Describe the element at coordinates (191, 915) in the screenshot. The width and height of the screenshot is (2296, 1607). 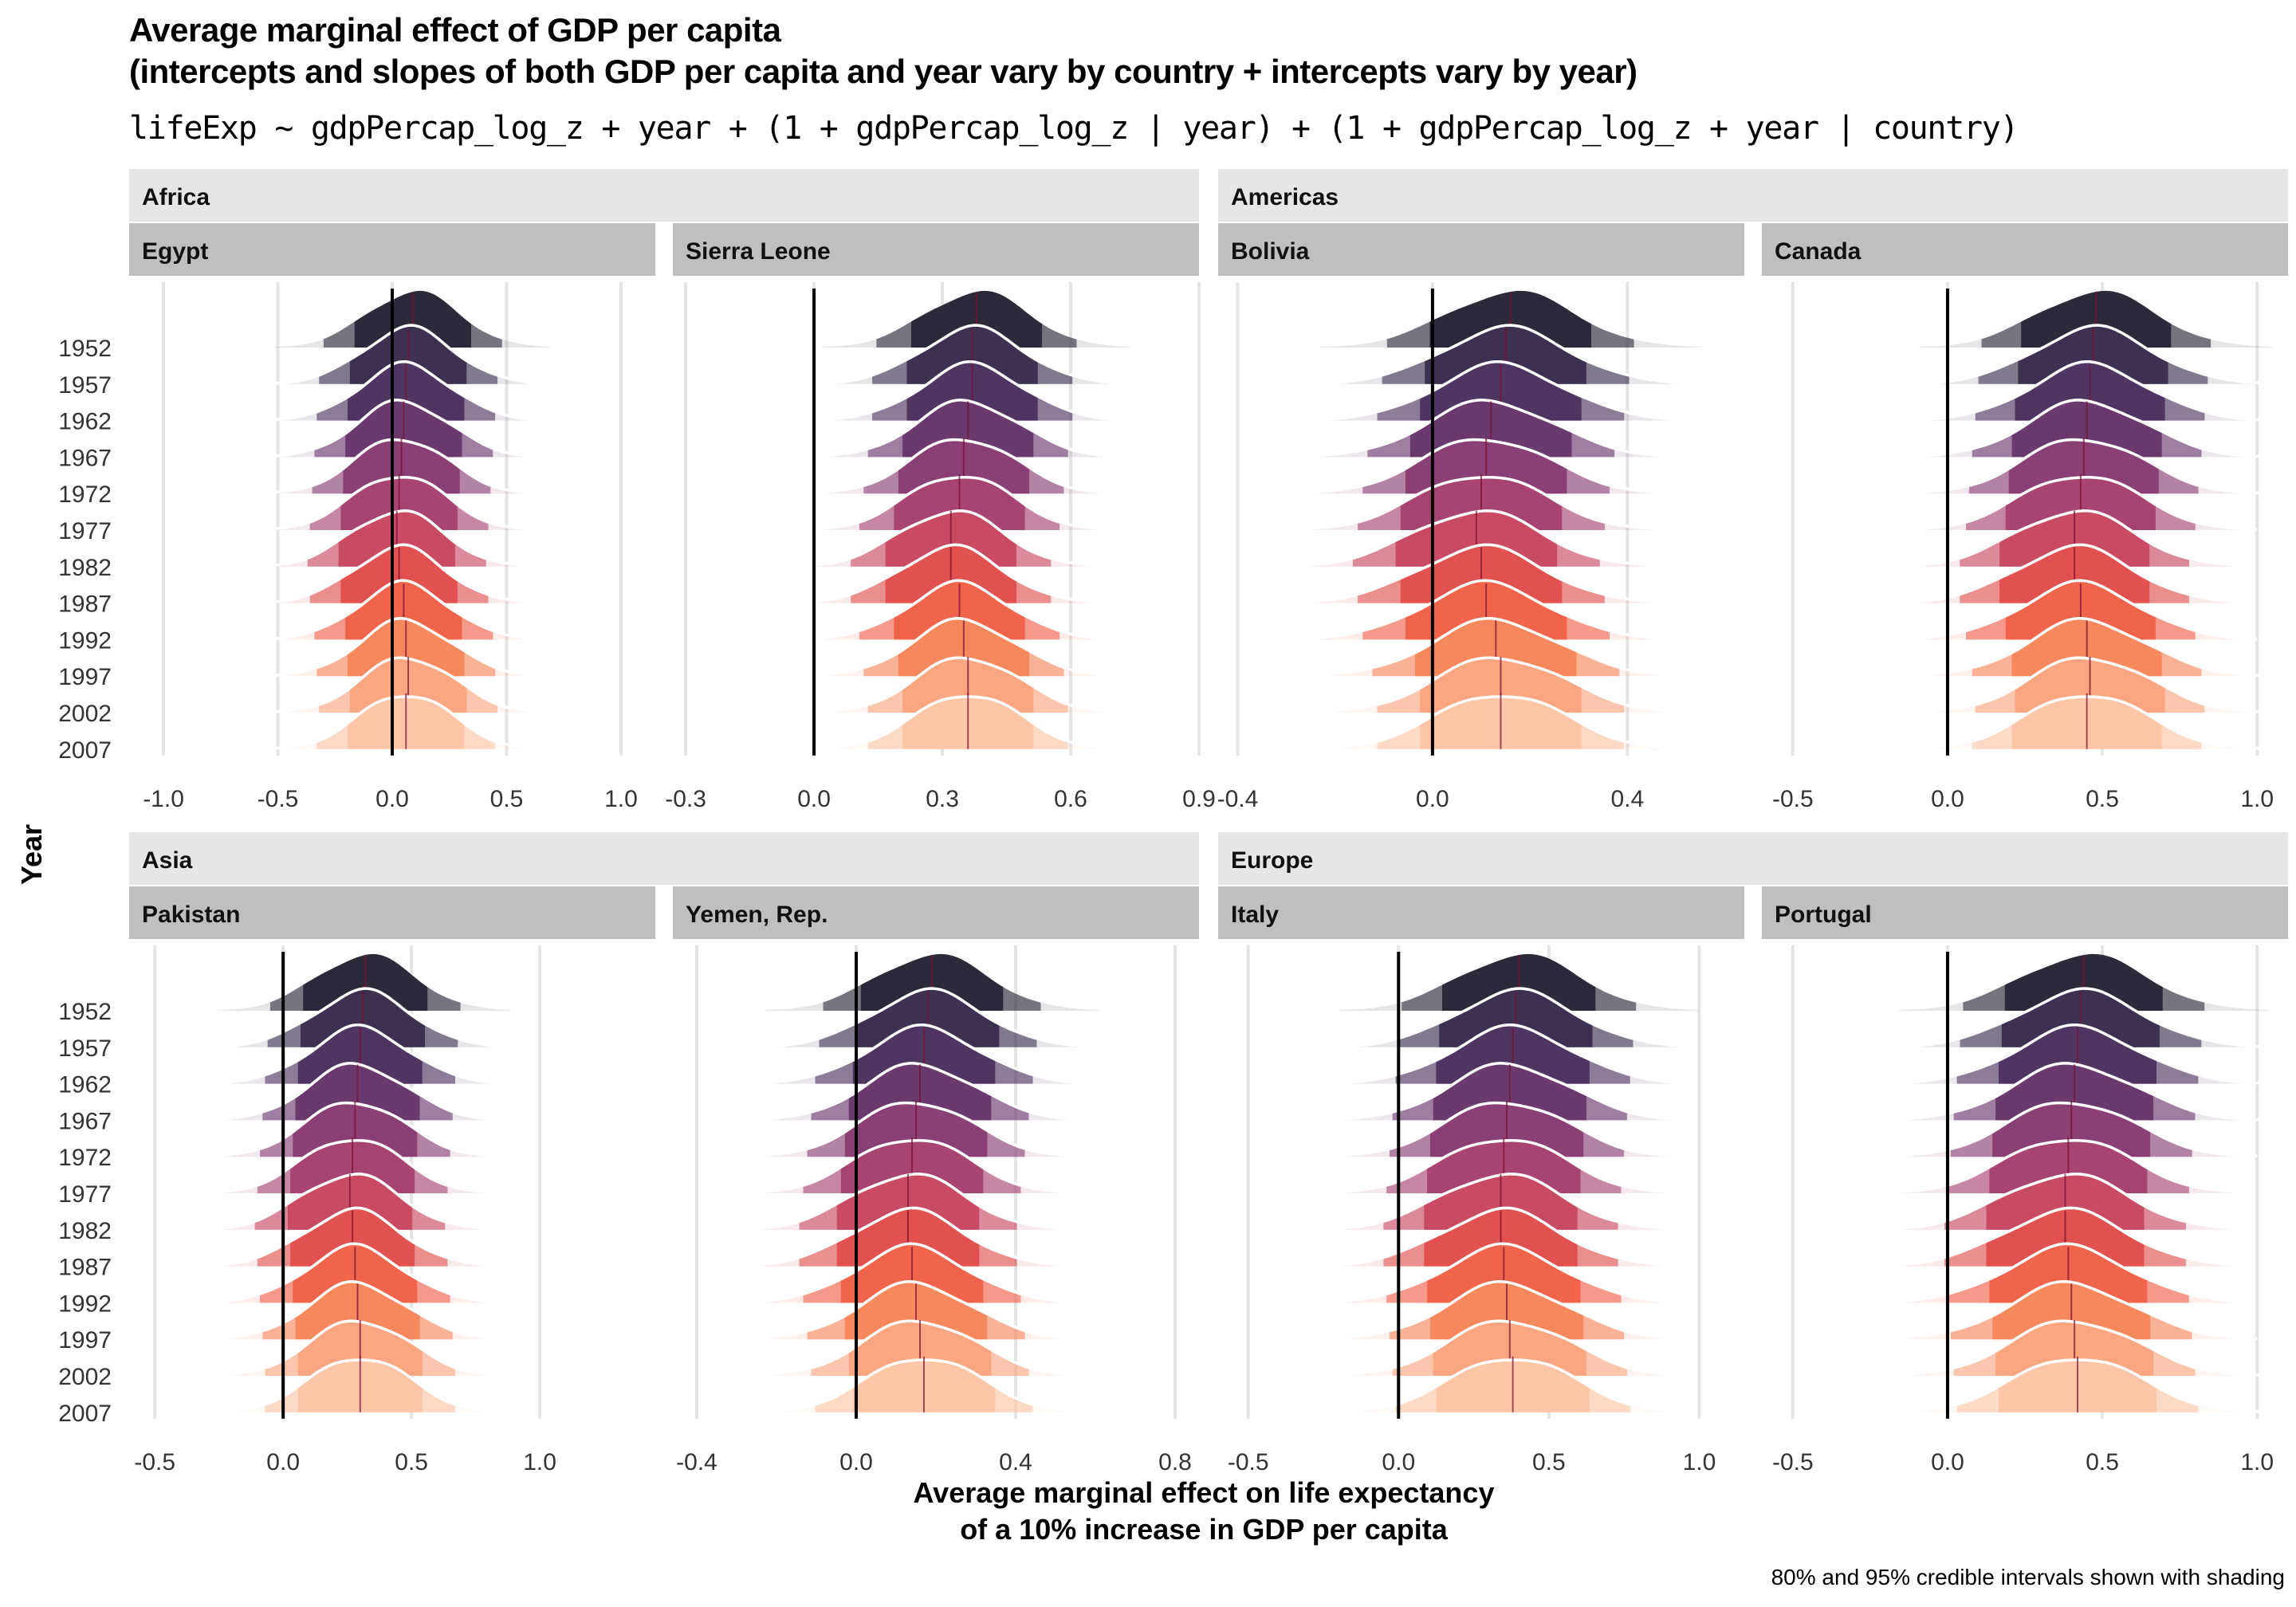
I see `country-label: Pakistan` at that location.